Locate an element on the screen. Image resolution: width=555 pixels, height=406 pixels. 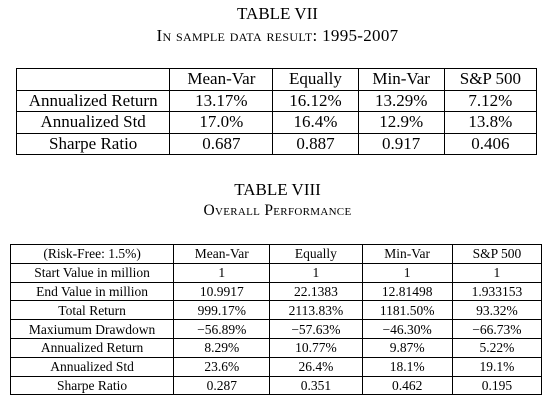
row-label: End Value in million is located at coordinates (92, 291).